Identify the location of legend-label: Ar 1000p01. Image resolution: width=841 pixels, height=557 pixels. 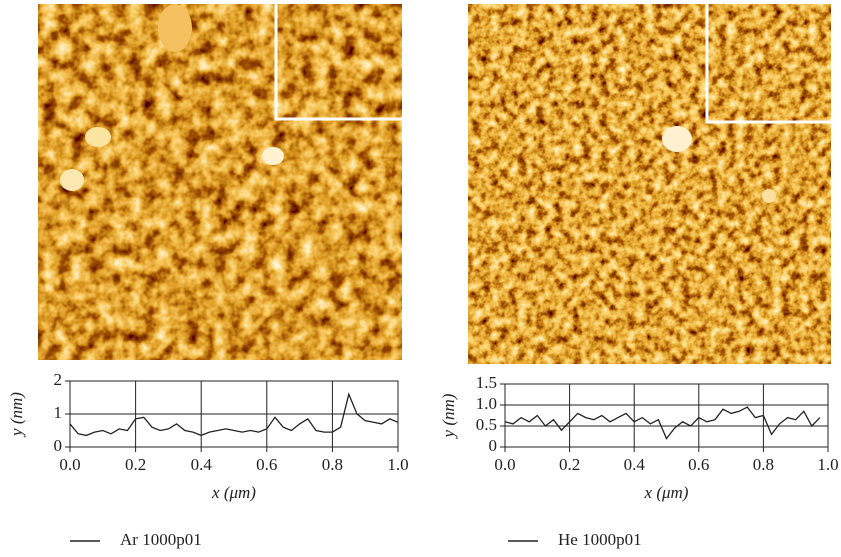
(161, 539).